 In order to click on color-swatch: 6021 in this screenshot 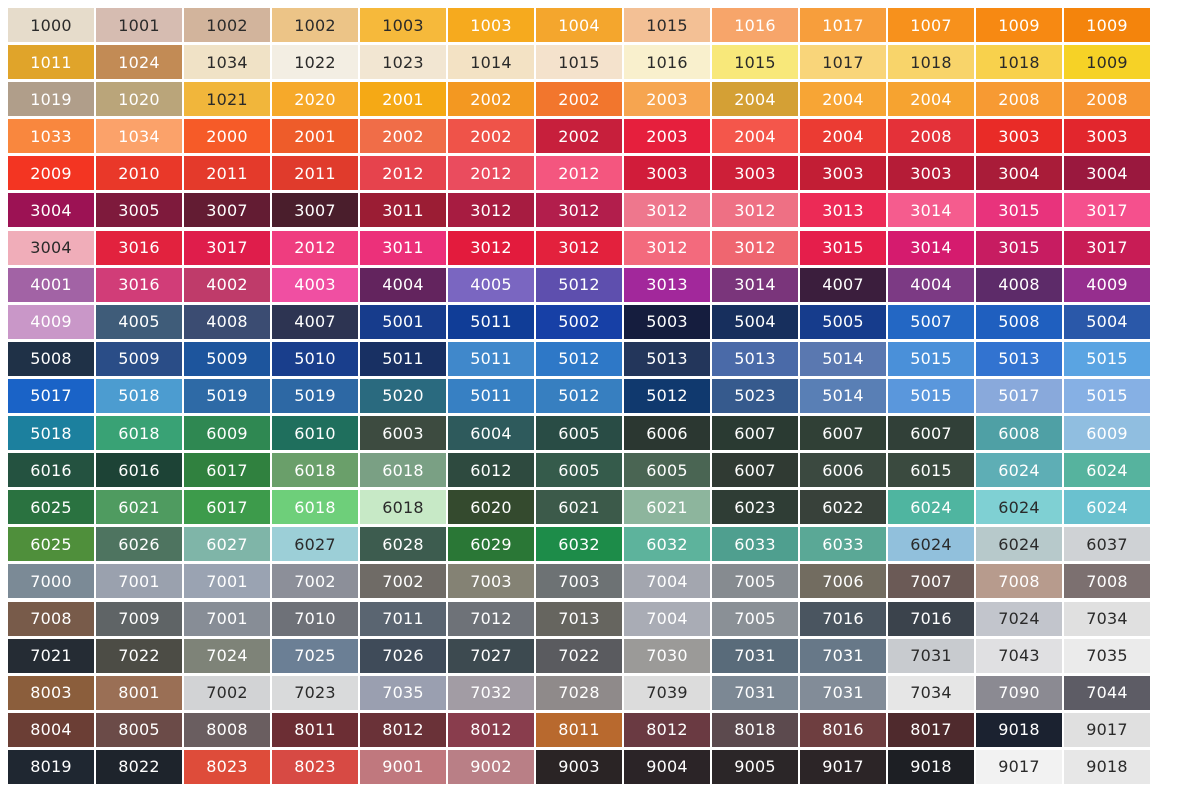, I will do `click(139, 507)`.